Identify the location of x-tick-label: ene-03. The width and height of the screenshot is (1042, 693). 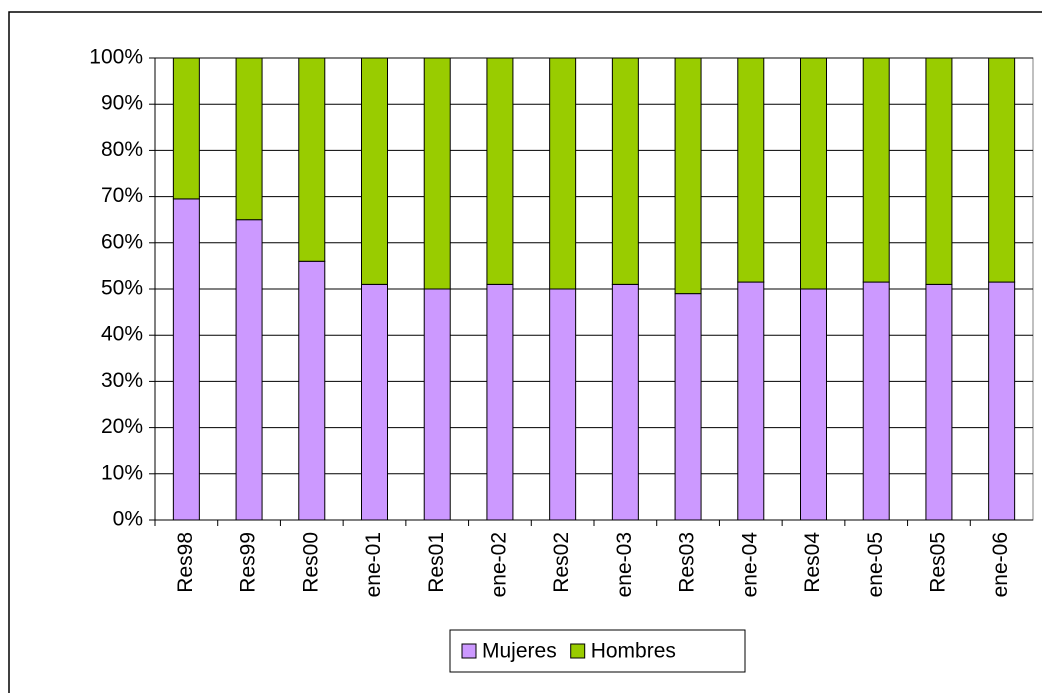
(624, 564).